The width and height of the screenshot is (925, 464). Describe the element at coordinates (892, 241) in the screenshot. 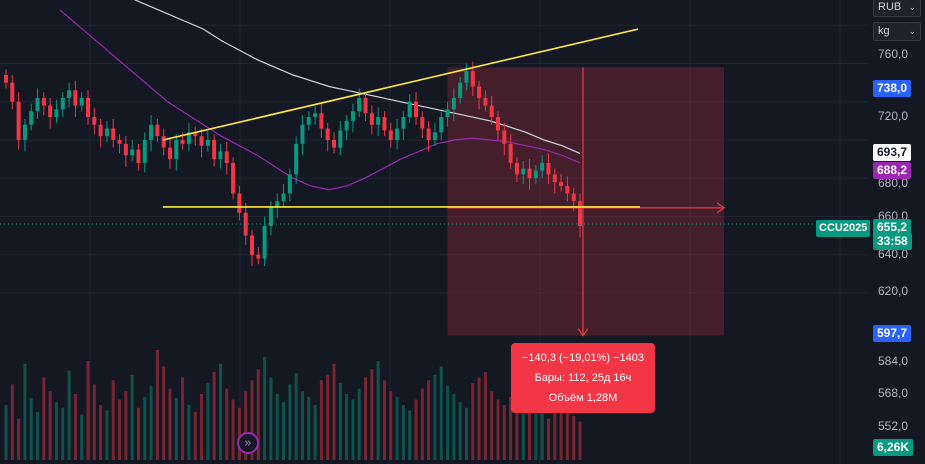

I see `countdown-label: 33:58` at that location.